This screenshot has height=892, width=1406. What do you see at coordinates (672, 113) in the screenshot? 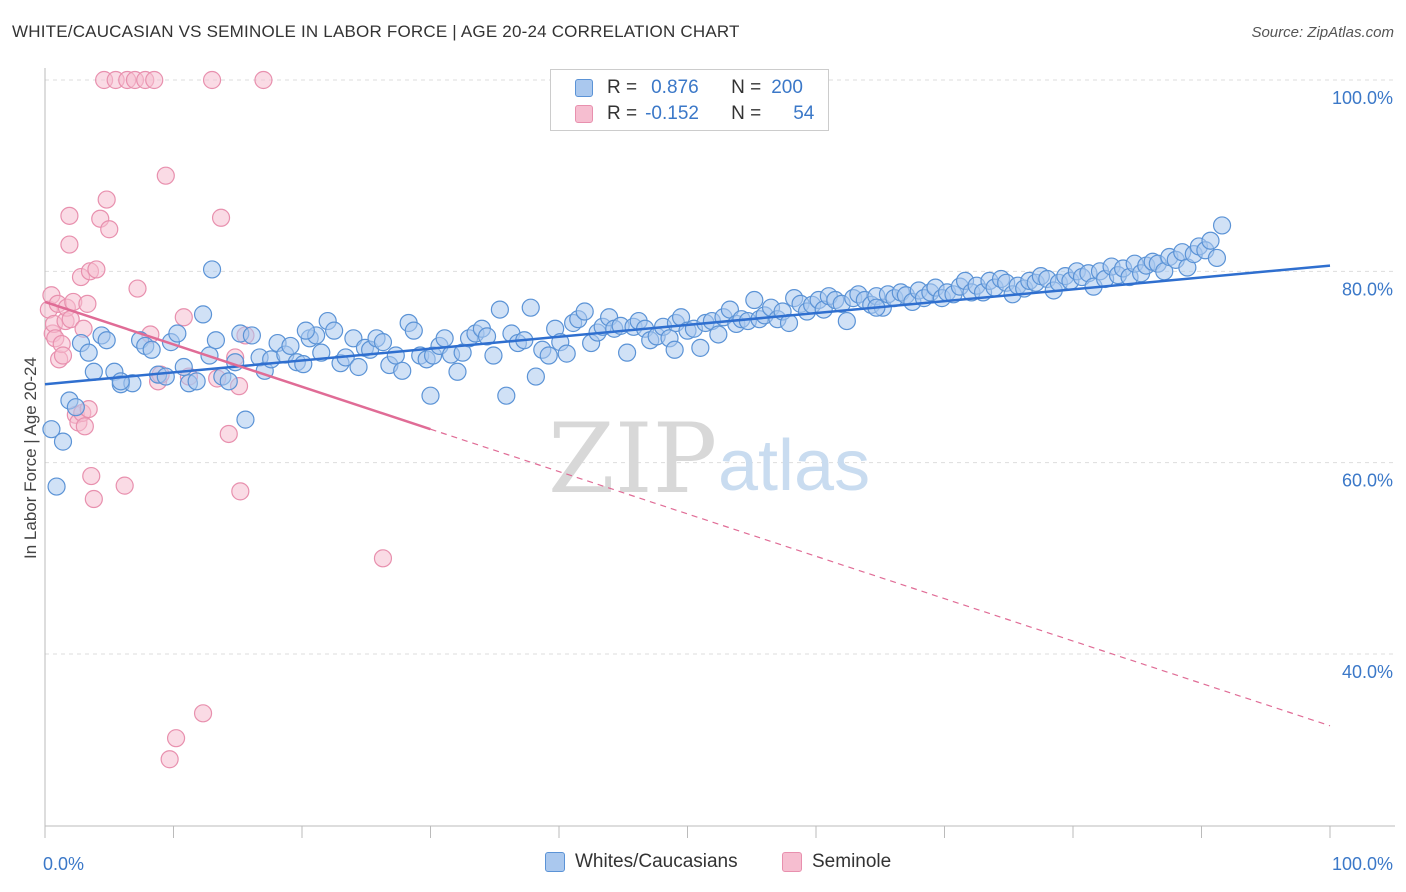
I see `r-value: -0.152` at bounding box center [672, 113].